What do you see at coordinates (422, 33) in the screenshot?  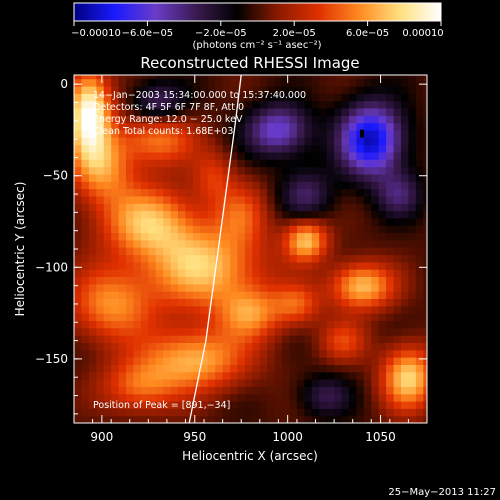 I see `colorbar-tick-label: 0.00010` at bounding box center [422, 33].